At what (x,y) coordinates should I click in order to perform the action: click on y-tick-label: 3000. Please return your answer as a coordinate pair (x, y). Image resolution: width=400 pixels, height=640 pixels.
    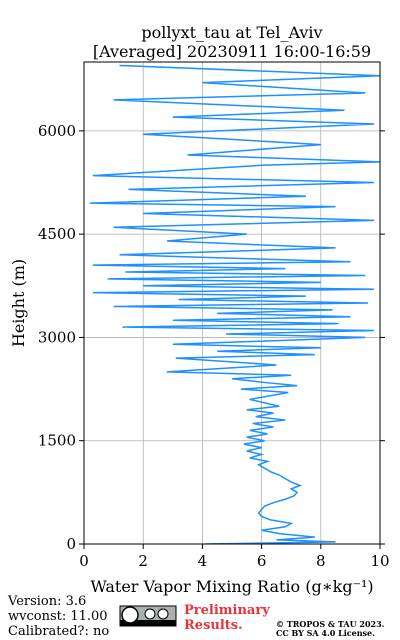
    Looking at the image, I should click on (57, 337).